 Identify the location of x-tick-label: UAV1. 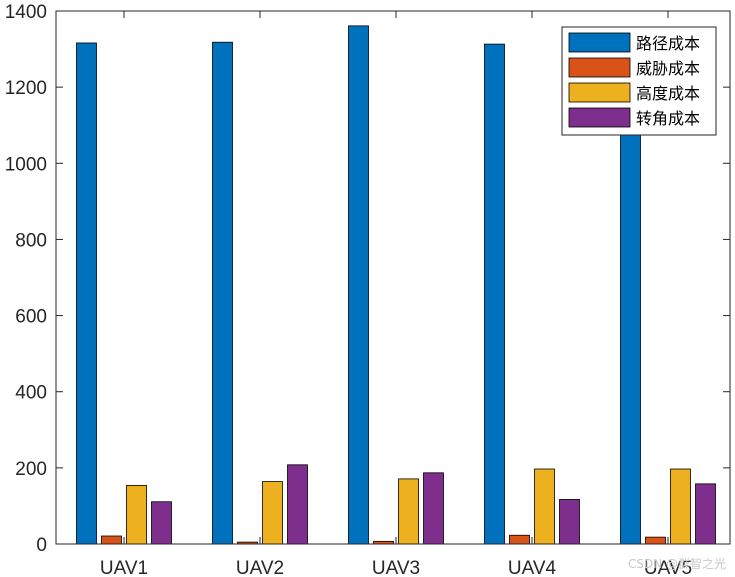
(124, 567).